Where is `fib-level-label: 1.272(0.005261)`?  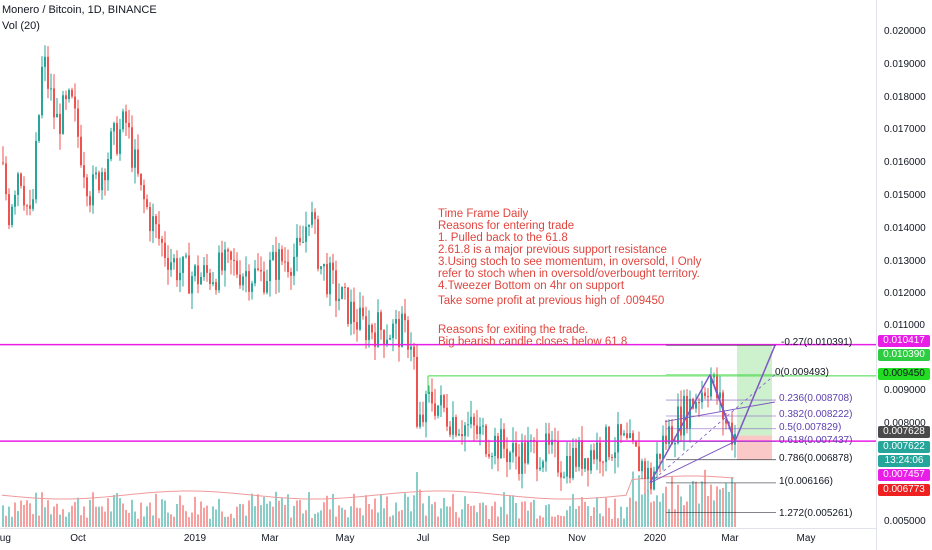
fib-level-label: 1.272(0.005261) is located at coordinates (816, 513).